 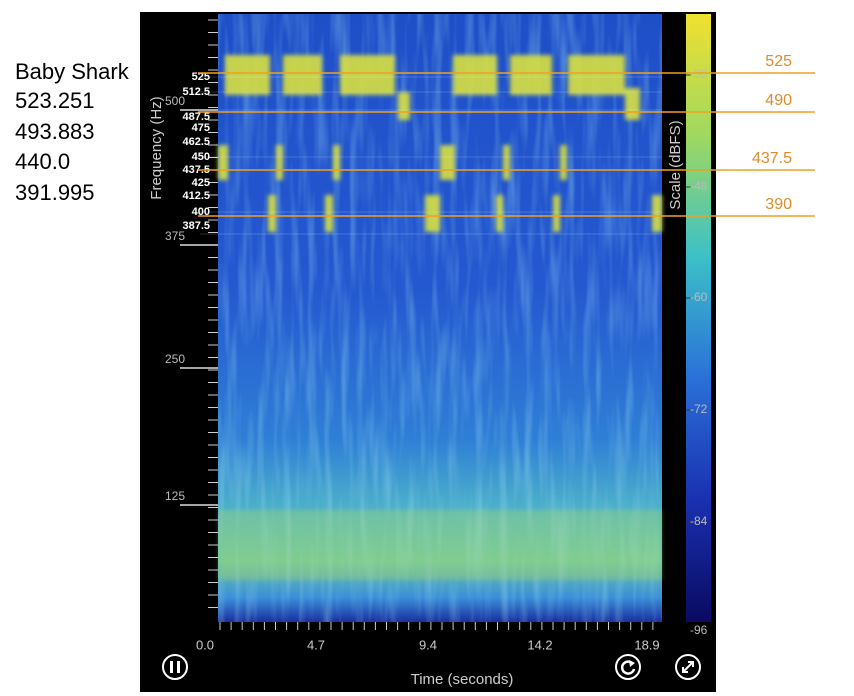 I want to click on y-tick-label: 125, so click(x=175, y=496).